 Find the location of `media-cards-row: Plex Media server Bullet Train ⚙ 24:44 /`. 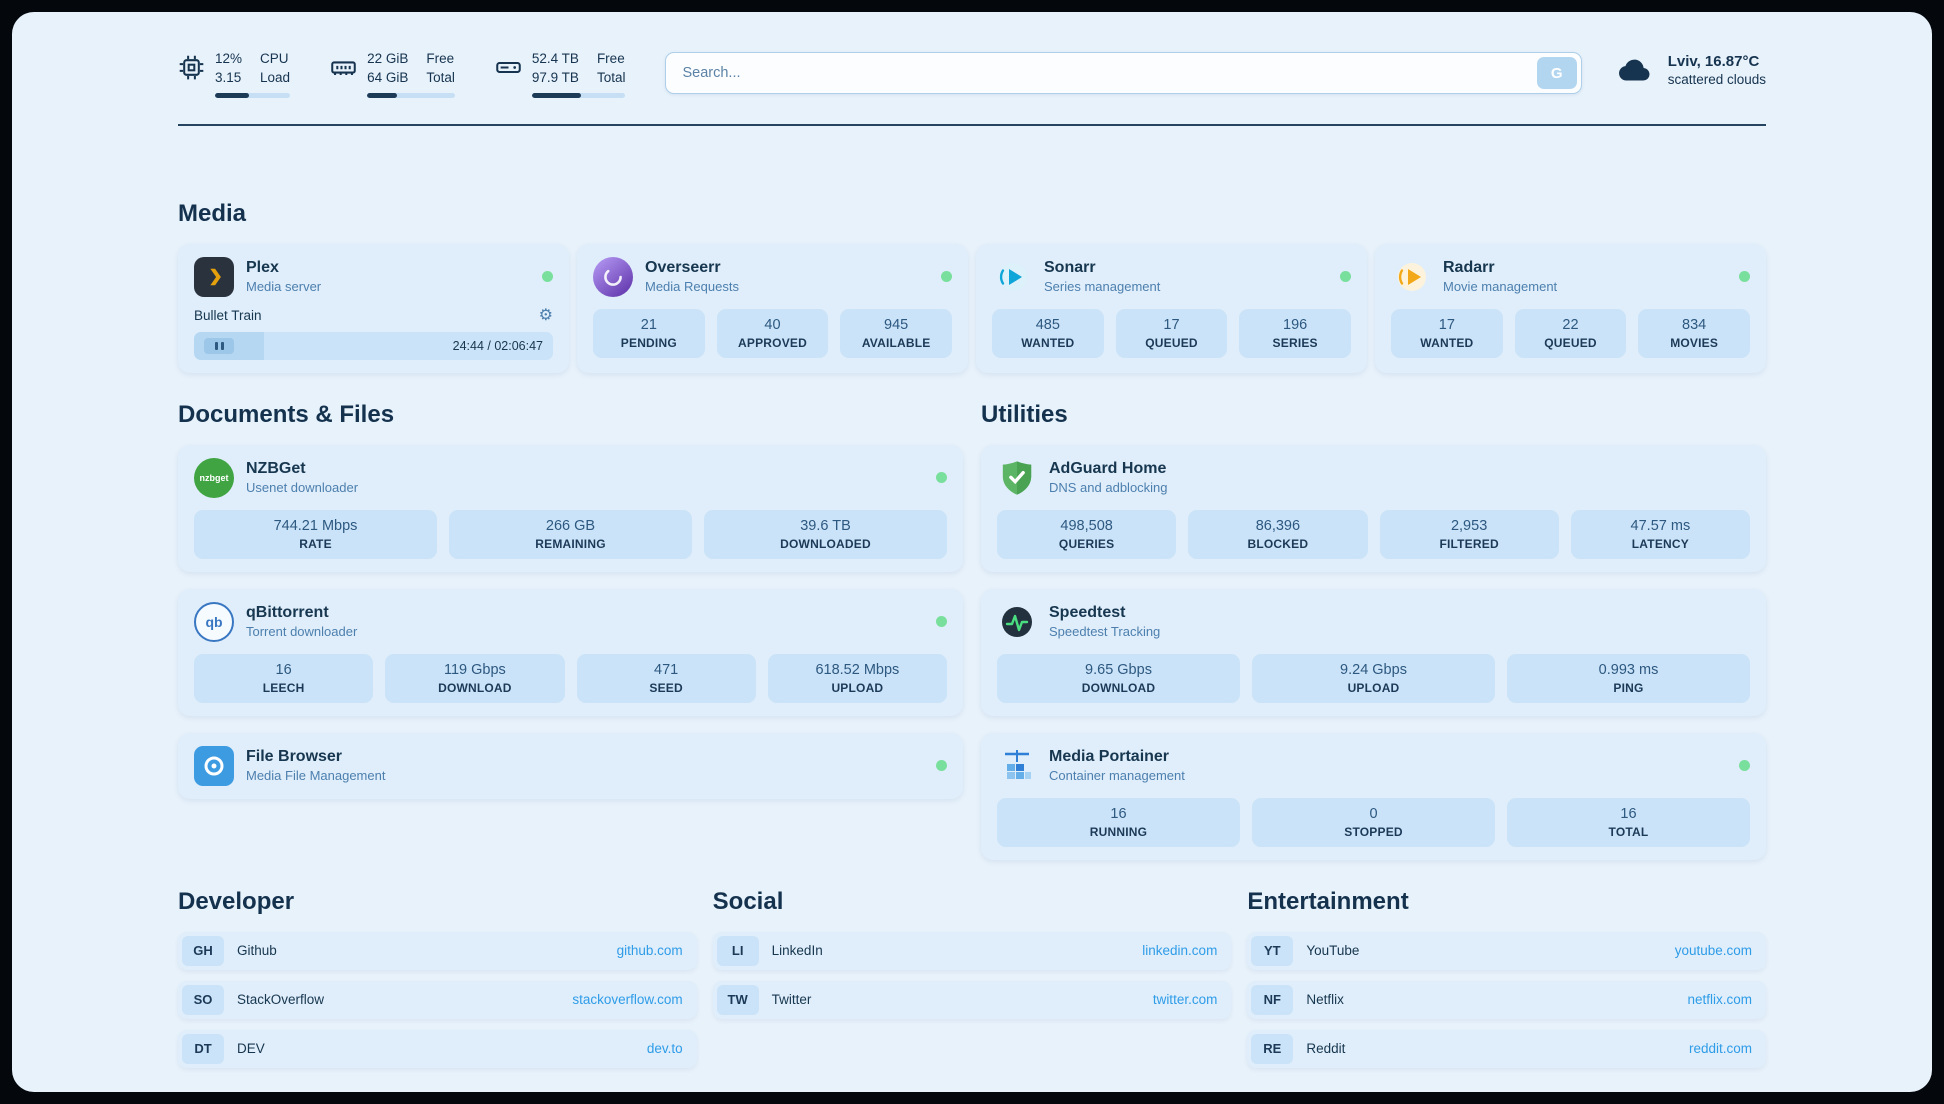

media-cards-row: Plex Media server Bullet Train ⚙ 24:44 / is located at coordinates (972, 308).